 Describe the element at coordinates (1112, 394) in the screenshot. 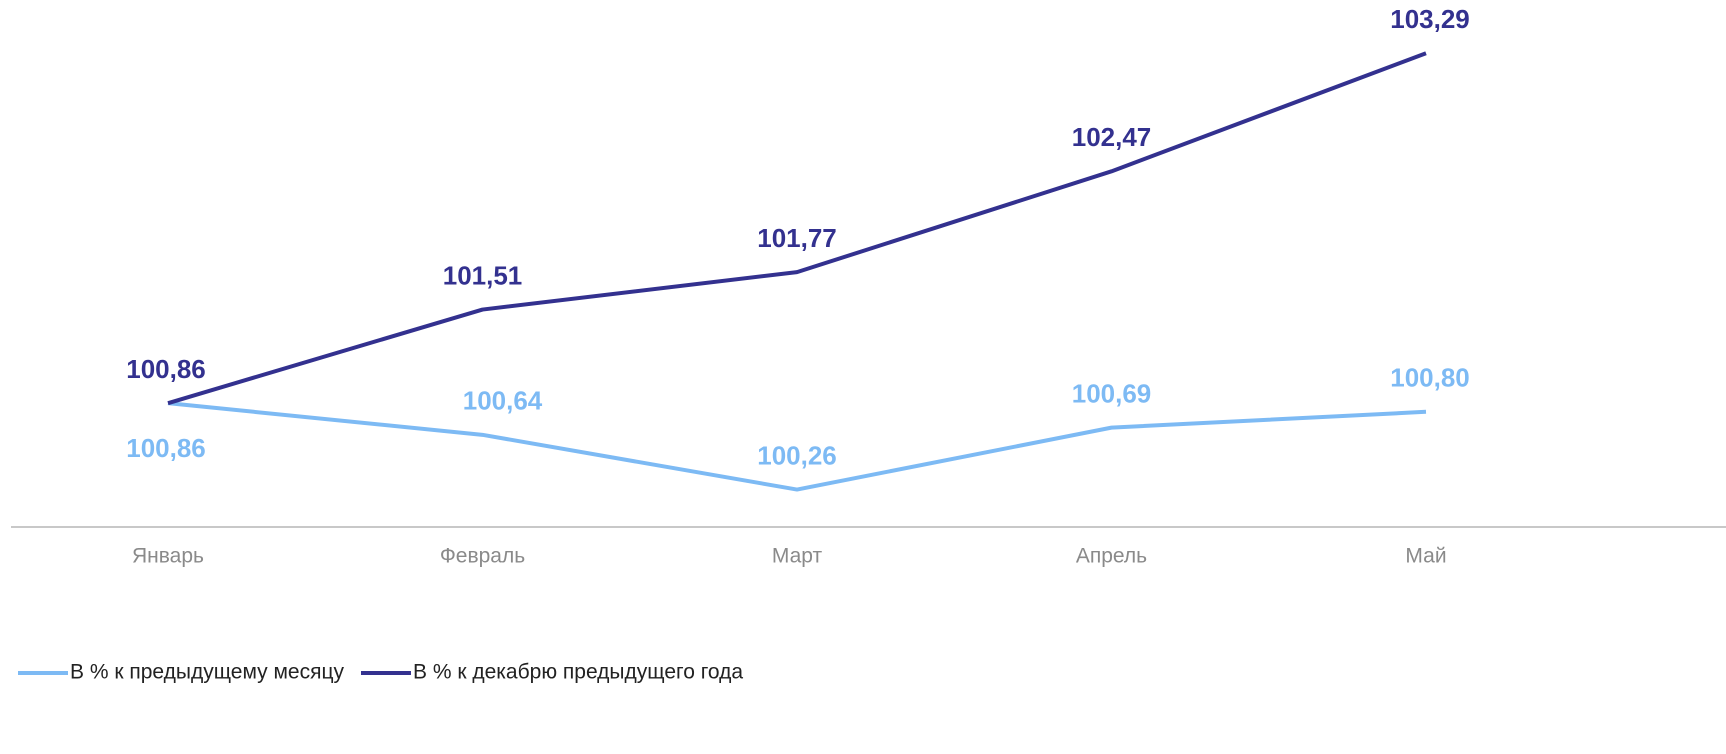

I see `data-label: 100,69` at that location.